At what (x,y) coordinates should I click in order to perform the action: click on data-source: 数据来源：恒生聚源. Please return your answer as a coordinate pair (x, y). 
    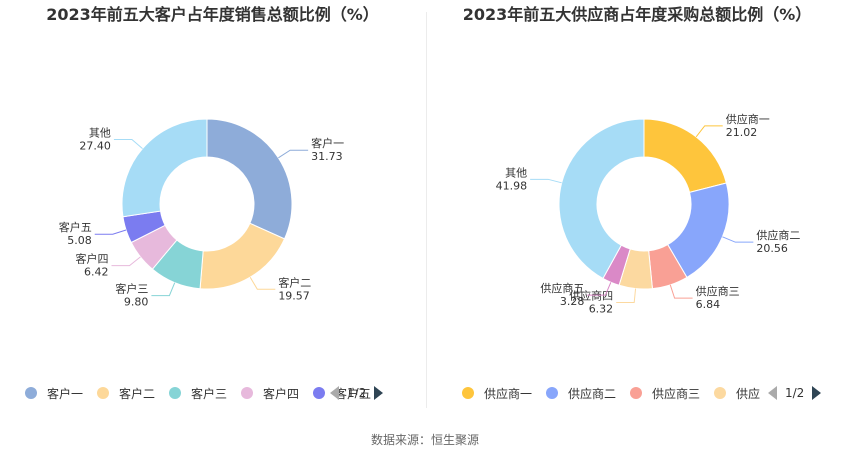
    Looking at the image, I should click on (424, 440).